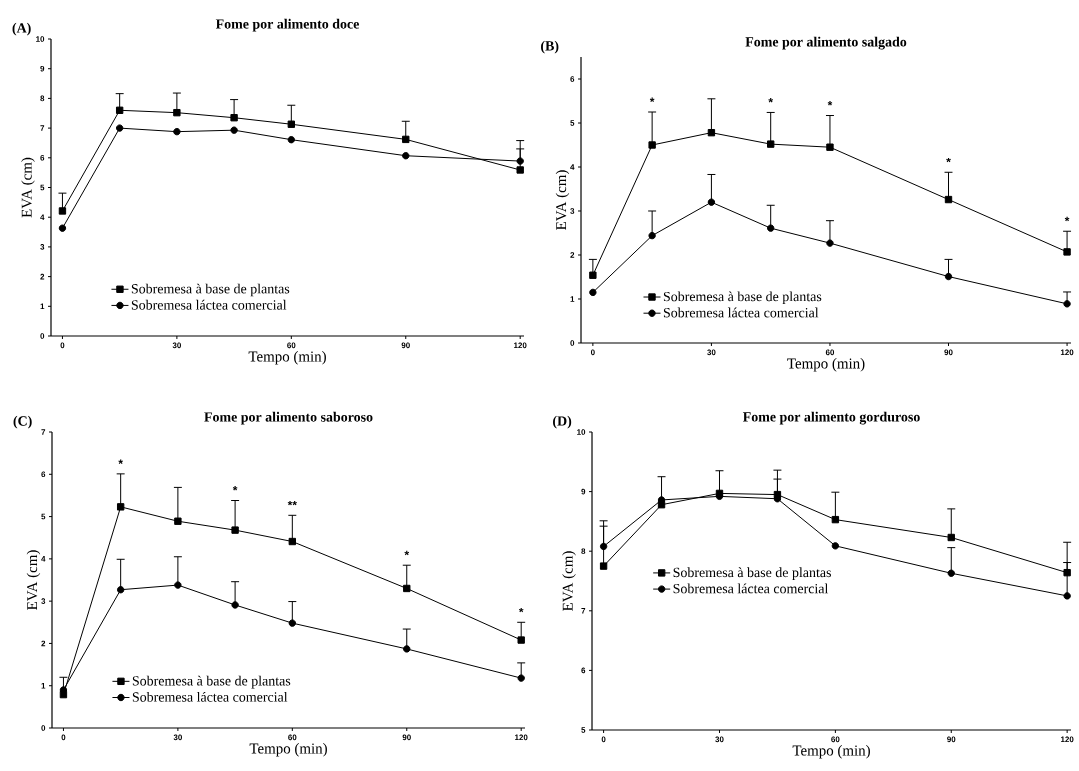 The width and height of the screenshot is (1079, 771). I want to click on chart-title: Fome por alimento saboroso, so click(288, 418).